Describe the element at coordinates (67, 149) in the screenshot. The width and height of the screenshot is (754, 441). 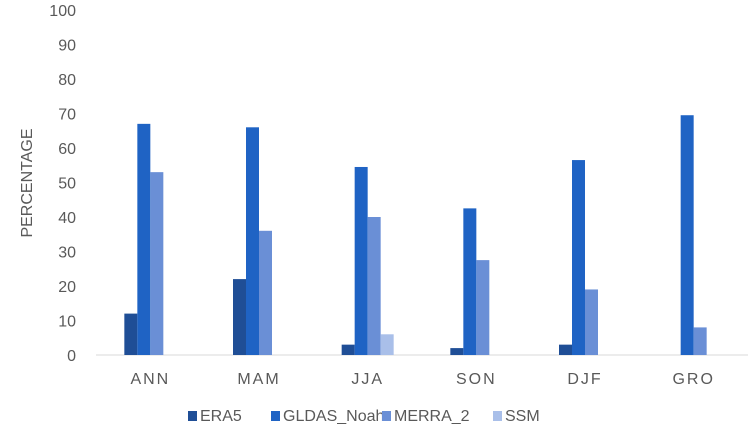
I see `y-tick-label: 60` at that location.